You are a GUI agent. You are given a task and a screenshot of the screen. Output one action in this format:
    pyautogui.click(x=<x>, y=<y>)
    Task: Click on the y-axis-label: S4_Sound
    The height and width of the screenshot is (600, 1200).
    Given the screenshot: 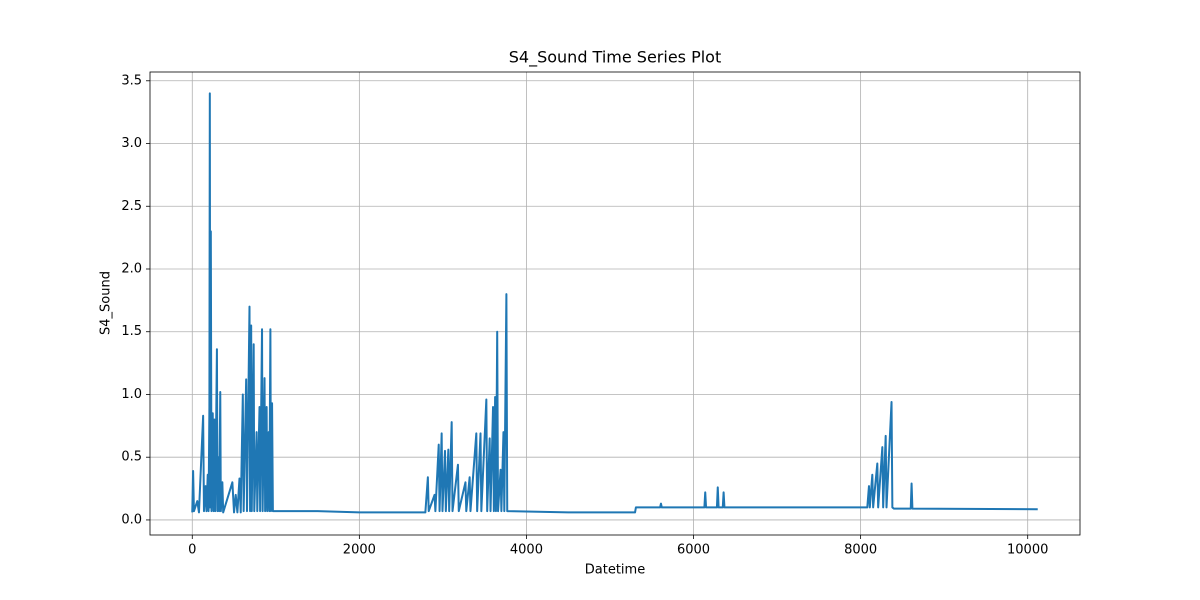 What is the action you would take?
    pyautogui.click(x=106, y=303)
    